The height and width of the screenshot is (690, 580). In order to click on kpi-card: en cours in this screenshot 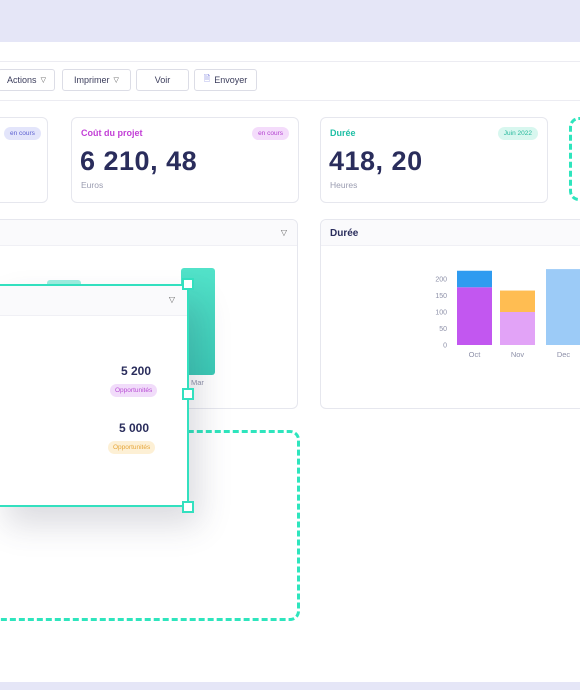, I will do `click(24, 160)`.